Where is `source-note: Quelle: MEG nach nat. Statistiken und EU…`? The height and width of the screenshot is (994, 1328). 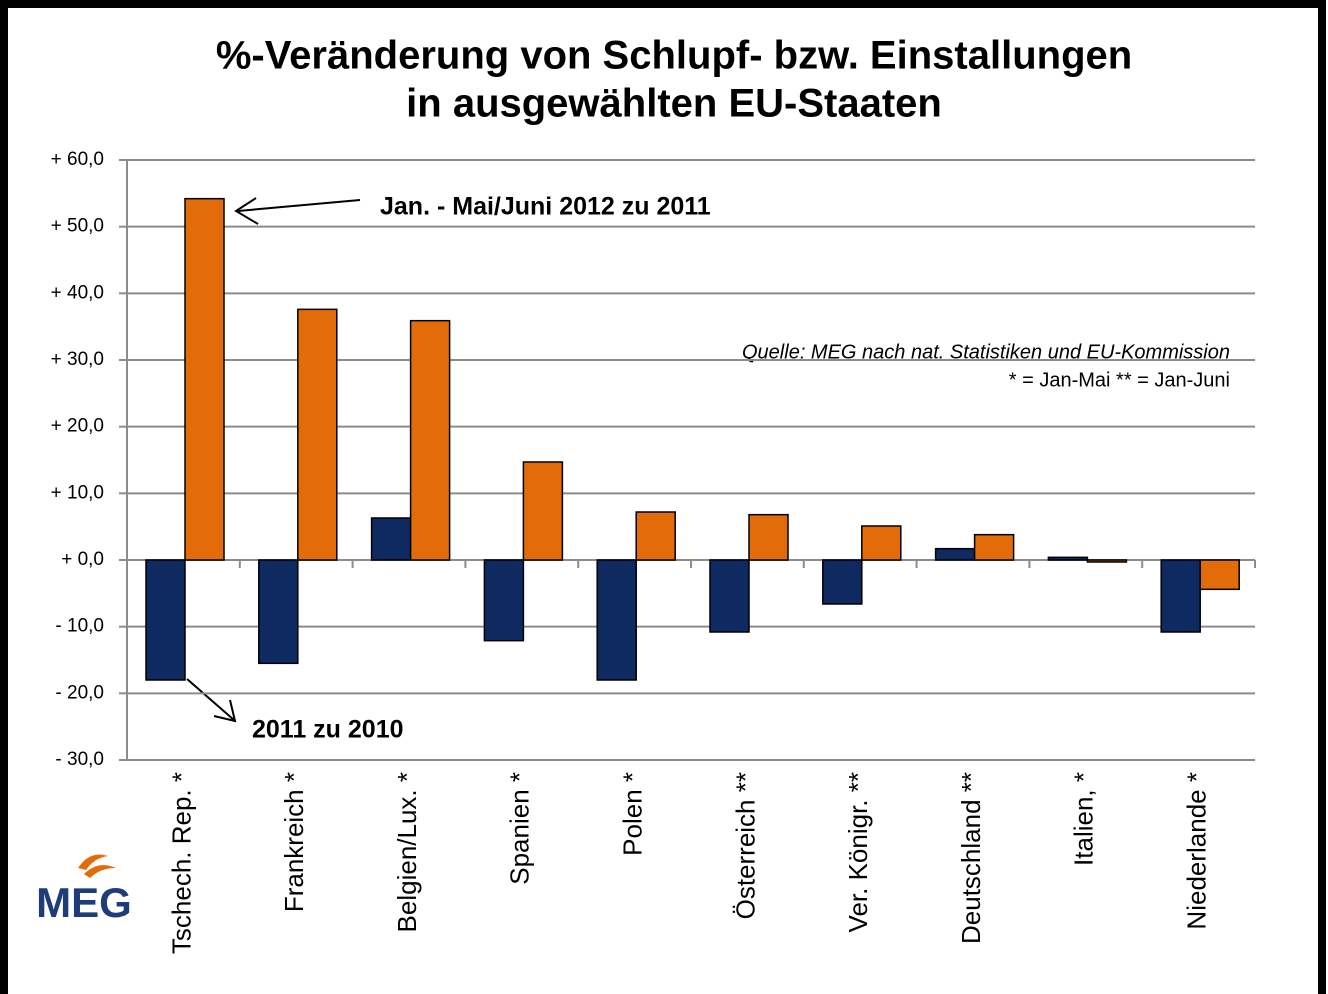 source-note: Quelle: MEG nach nat. Statistiken und EU… is located at coordinates (986, 352).